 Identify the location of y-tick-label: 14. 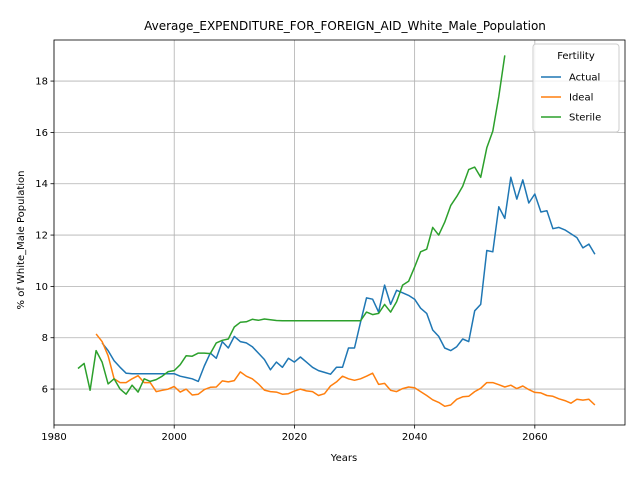
(41, 184).